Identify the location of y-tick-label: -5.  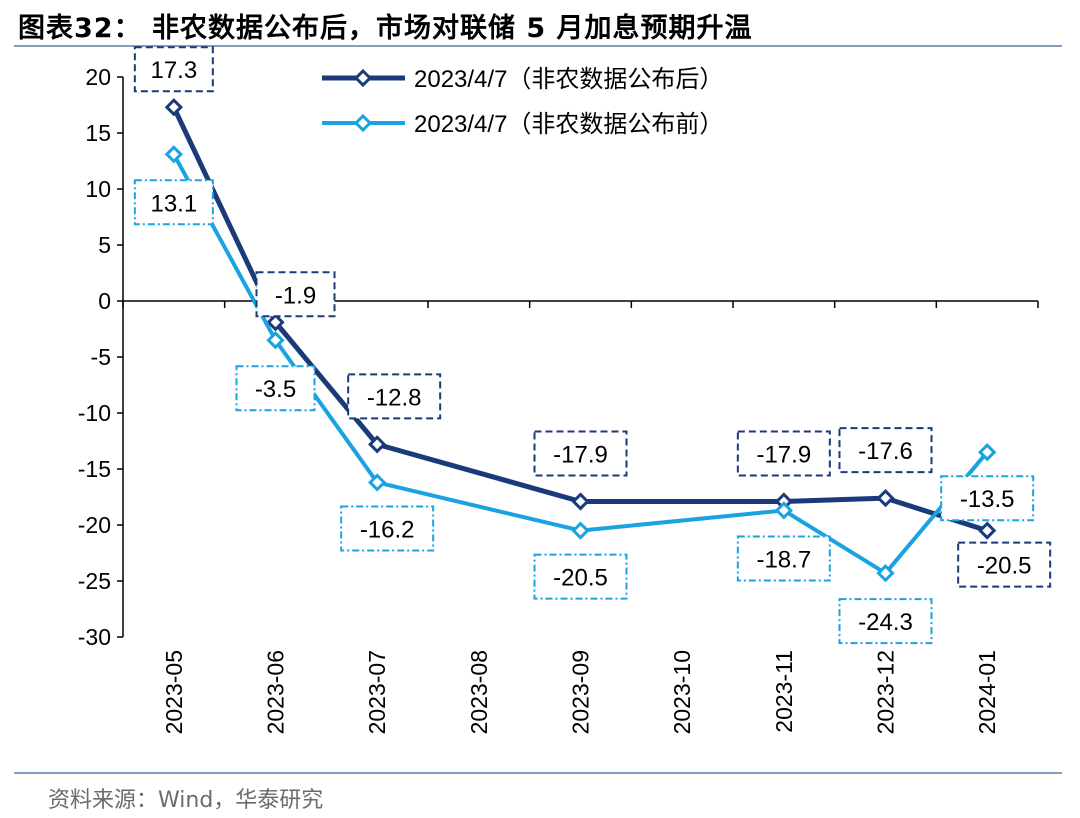
(101, 357).